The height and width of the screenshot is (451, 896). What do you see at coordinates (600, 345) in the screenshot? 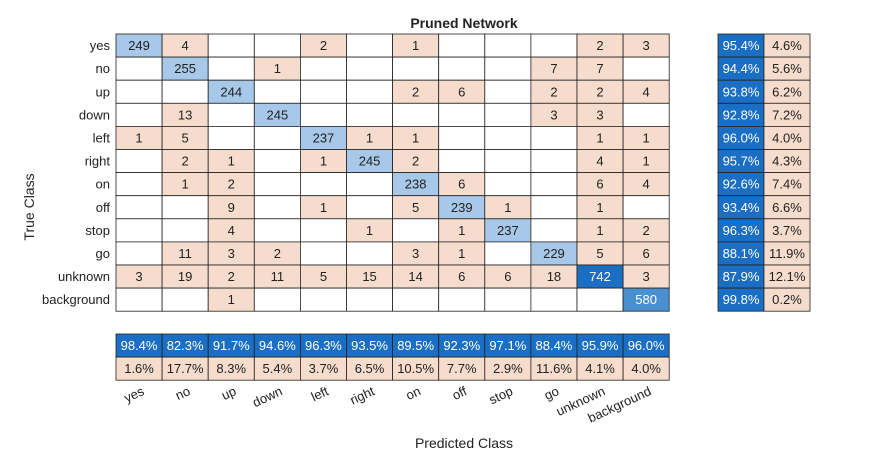
I see `col-summary-correct-unknown-label: 95.9%` at bounding box center [600, 345].